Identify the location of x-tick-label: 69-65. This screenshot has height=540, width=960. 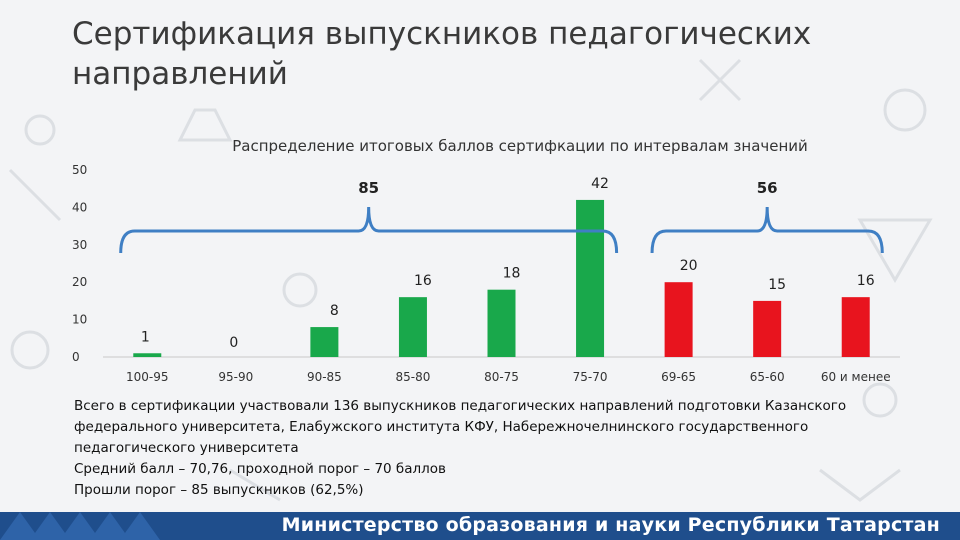
(678, 377).